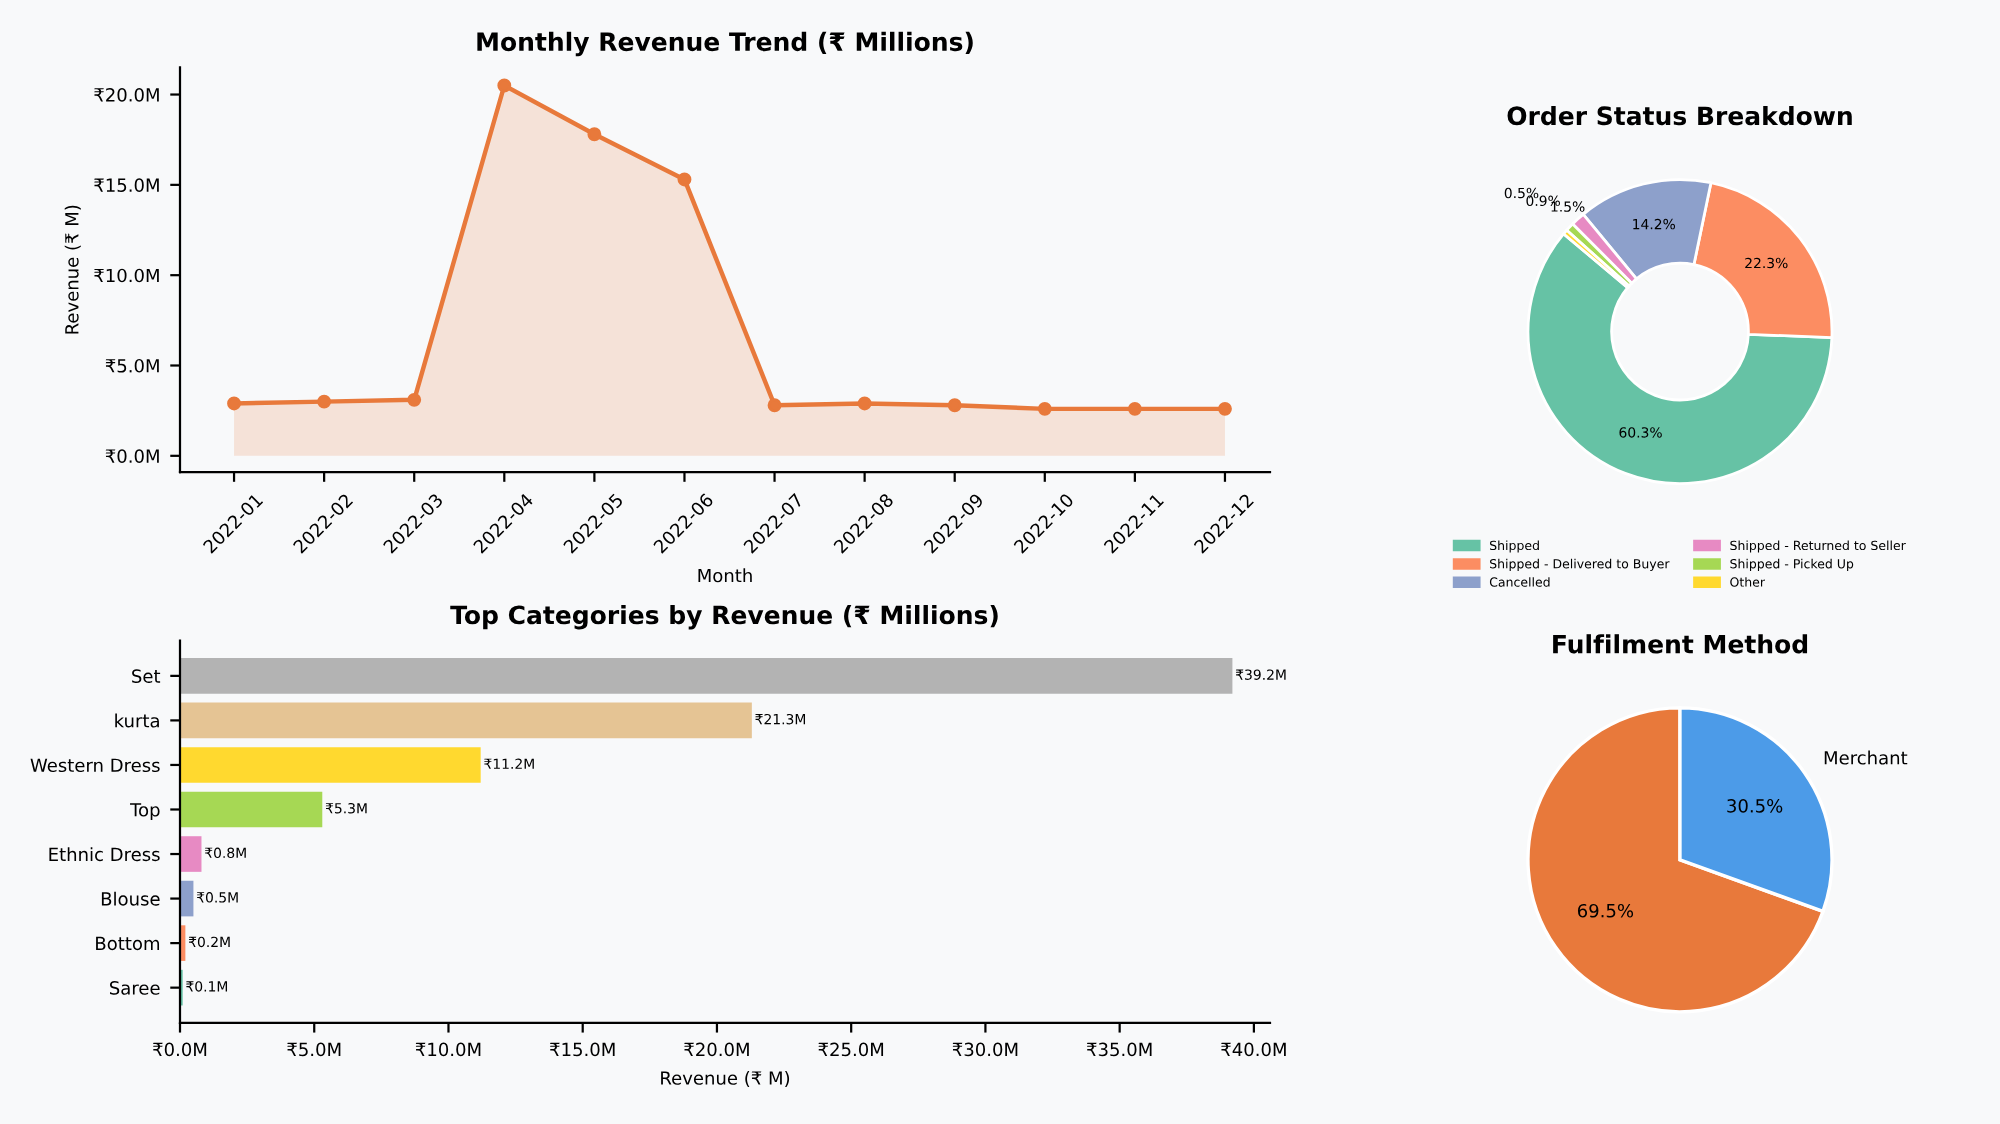 Image resolution: width=2000 pixels, height=1124 pixels. What do you see at coordinates (1680, 644) in the screenshot?
I see `chart-title: Fulfilment Method` at bounding box center [1680, 644].